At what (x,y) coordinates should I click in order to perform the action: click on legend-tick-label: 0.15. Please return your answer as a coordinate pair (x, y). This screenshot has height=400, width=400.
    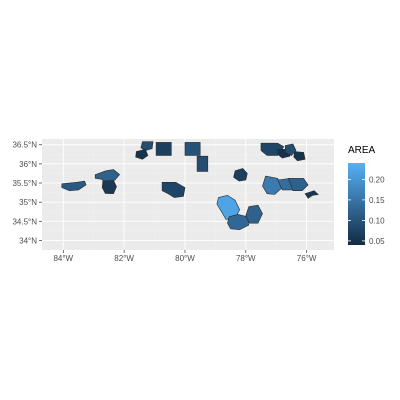
    Looking at the image, I should click on (377, 200).